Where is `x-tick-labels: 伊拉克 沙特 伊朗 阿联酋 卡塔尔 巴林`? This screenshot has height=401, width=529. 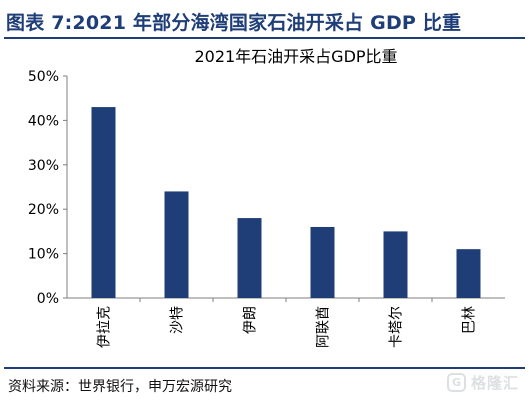
x-tick-labels: 伊拉克 沙特 伊朗 阿联酋 卡塔尔 巴林 is located at coordinates (287, 327).